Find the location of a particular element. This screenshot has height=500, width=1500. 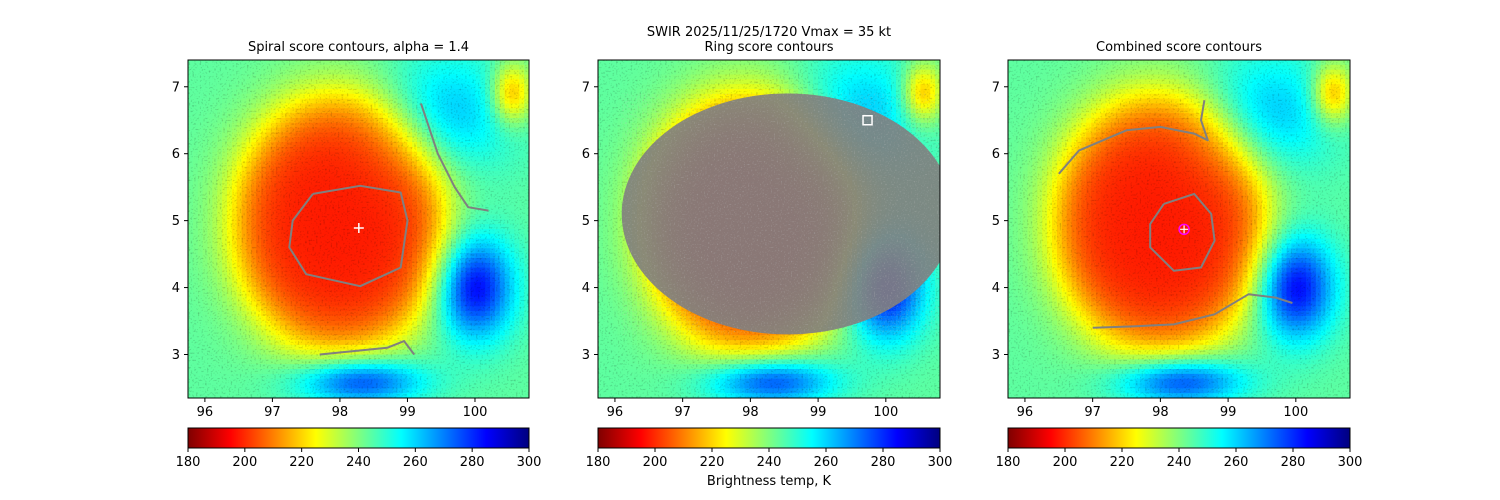

center-marker-circle is located at coordinates (1184, 229).